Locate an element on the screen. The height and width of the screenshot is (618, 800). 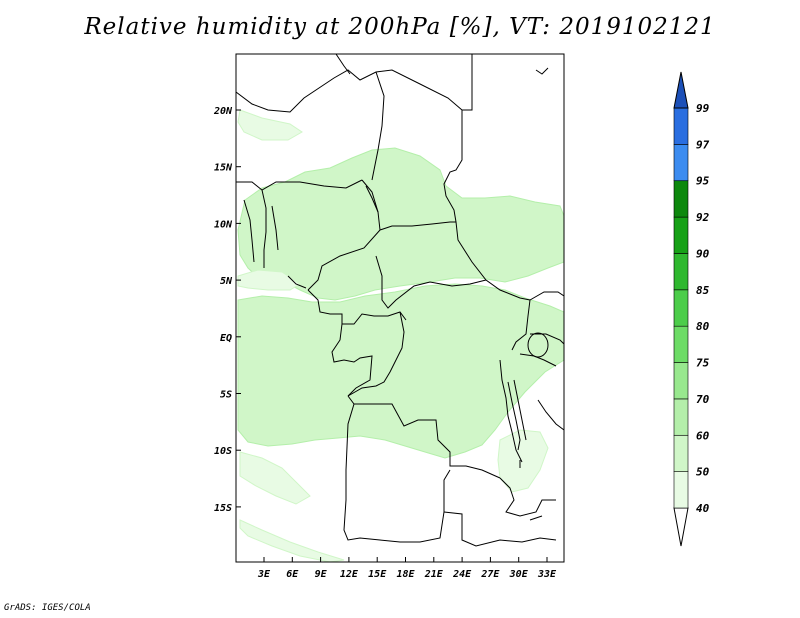
colorbar-label: 75 is located at coordinates (703, 363).